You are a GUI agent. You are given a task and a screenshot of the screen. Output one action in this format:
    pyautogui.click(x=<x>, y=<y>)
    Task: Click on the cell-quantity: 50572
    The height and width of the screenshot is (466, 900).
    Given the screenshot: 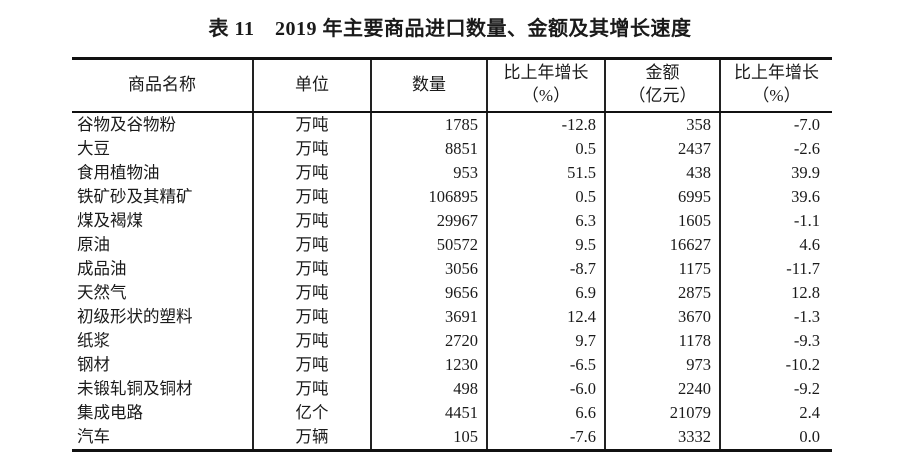 What is the action you would take?
    pyautogui.click(x=428, y=244)
    